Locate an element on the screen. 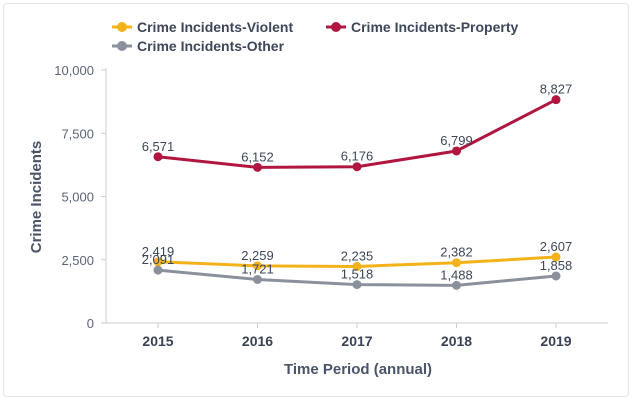 The image size is (634, 402). crime-incidents-other-data-label: 1,858 is located at coordinates (556, 265).